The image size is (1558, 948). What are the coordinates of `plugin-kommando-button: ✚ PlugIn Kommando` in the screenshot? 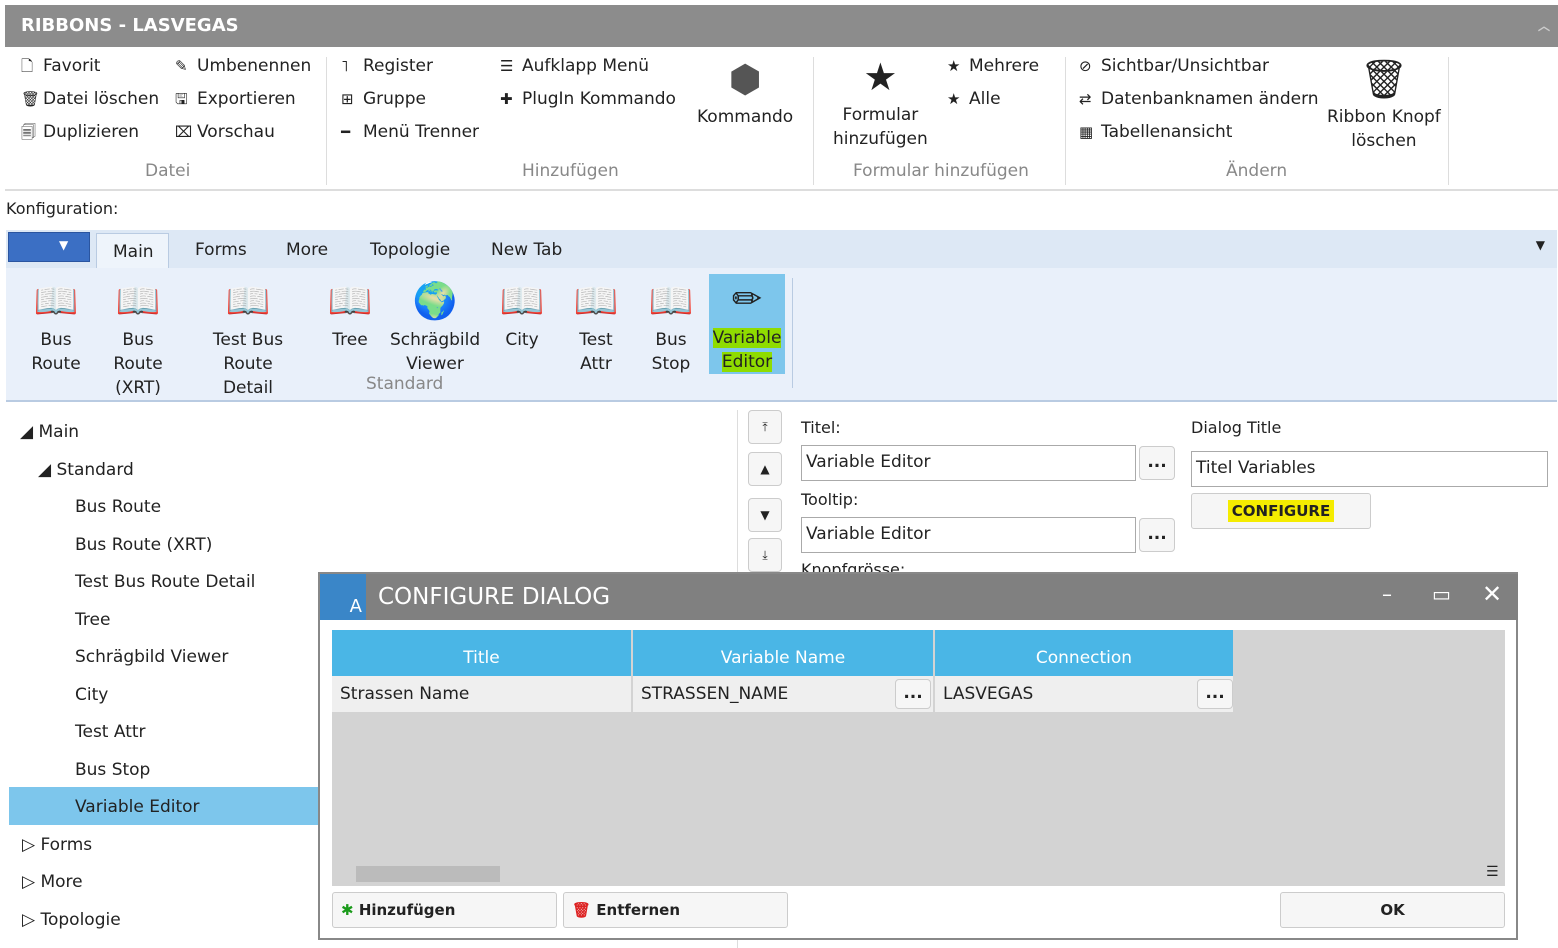 It's located at (588, 99).